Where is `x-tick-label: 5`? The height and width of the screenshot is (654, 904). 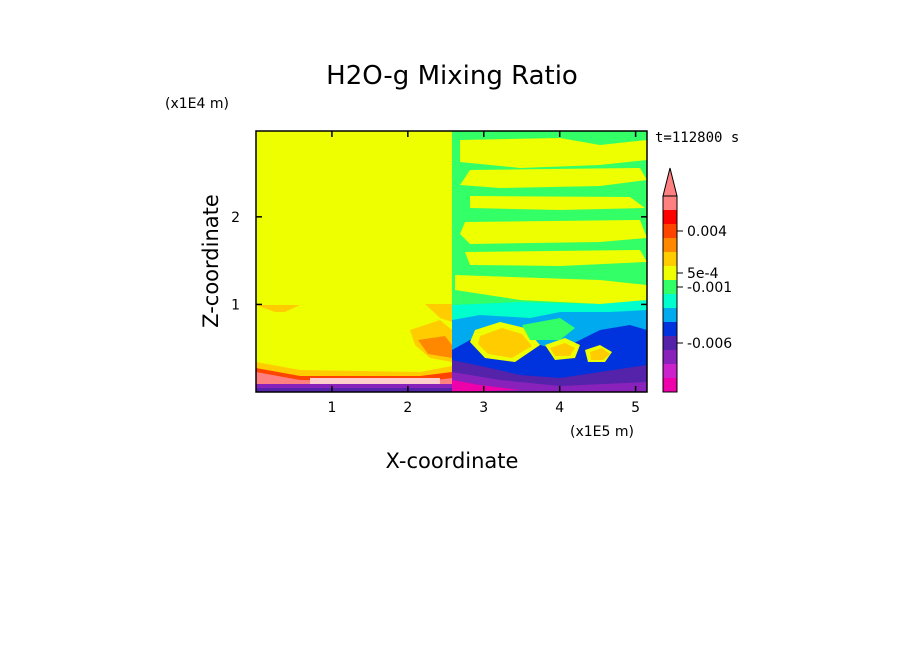
x-tick-label: 5 is located at coordinates (635, 408).